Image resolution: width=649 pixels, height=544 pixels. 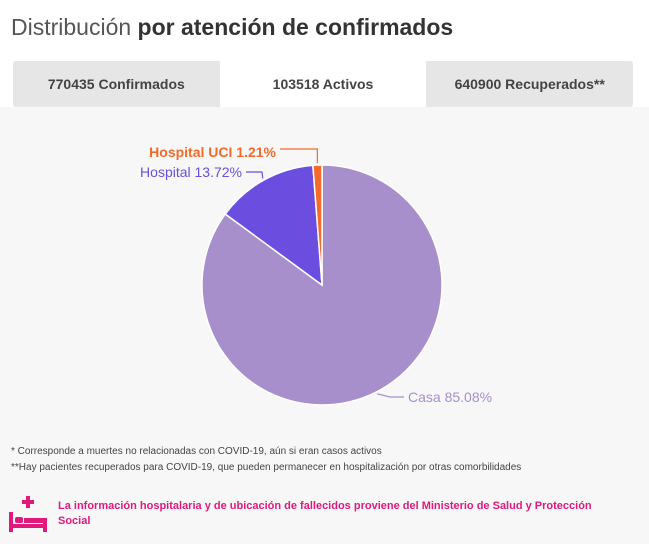 I want to click on slice-hospital-leader, so click(x=255, y=175).